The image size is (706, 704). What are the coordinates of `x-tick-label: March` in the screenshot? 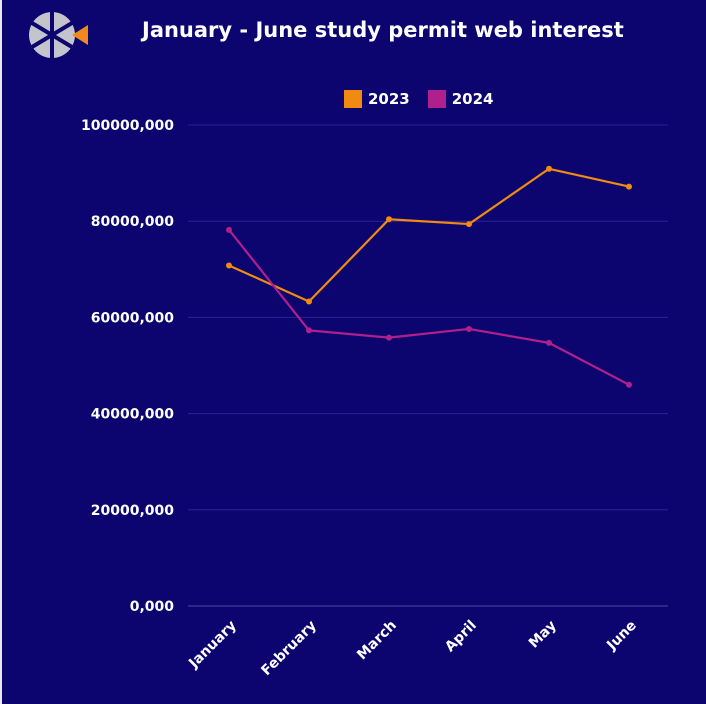 It's located at (377, 641).